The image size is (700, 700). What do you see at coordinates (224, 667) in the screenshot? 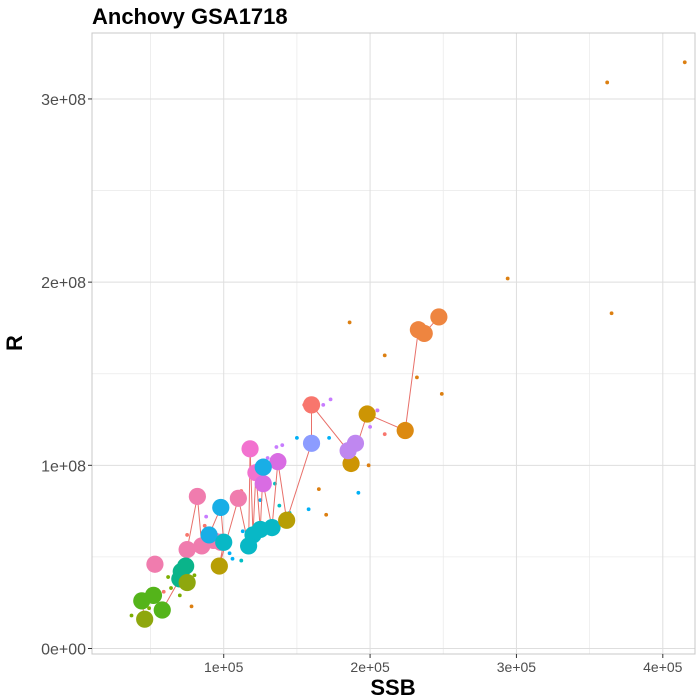
I see `x-tick-label: 1e+05` at bounding box center [224, 667].